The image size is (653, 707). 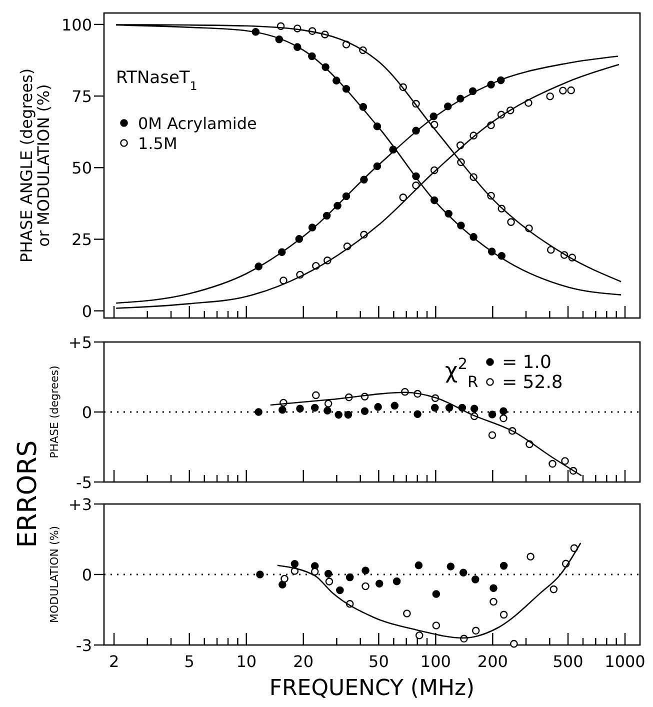 What do you see at coordinates (435, 661) in the screenshot?
I see `x-tick-label: 100` at bounding box center [435, 661].